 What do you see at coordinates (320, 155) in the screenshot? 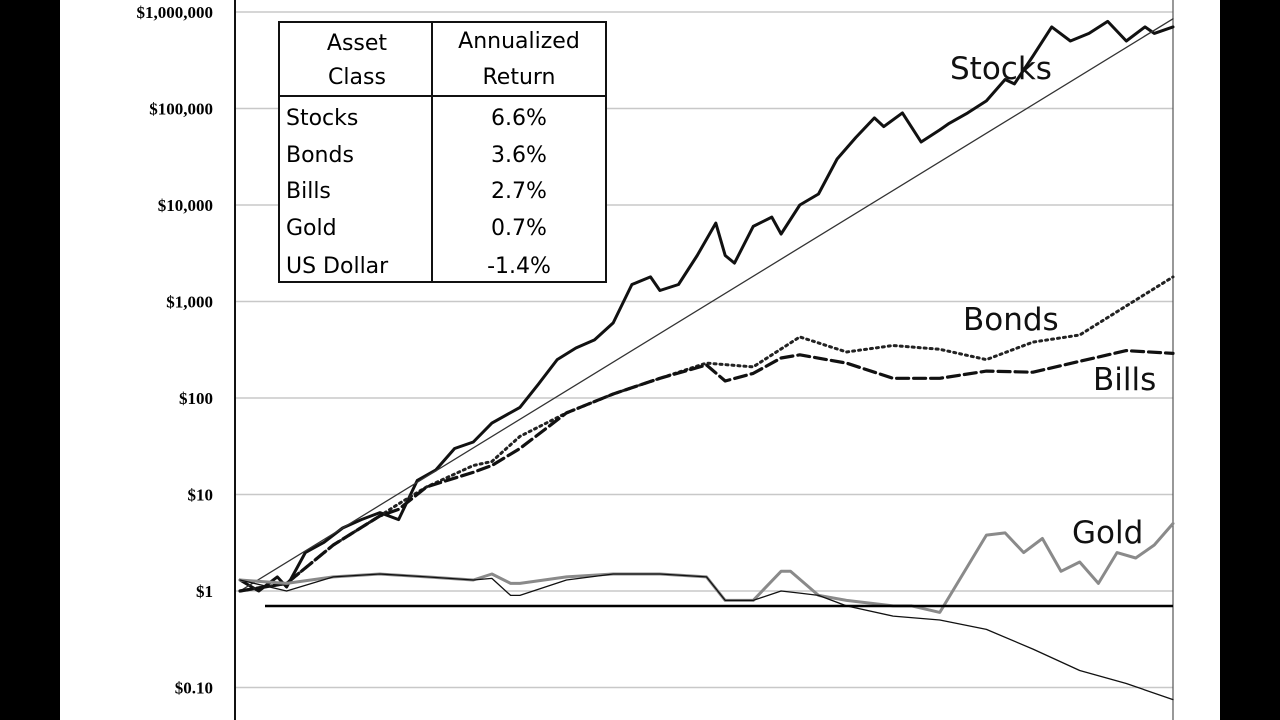
I see `table-row-bonds-name: Bonds` at bounding box center [320, 155].